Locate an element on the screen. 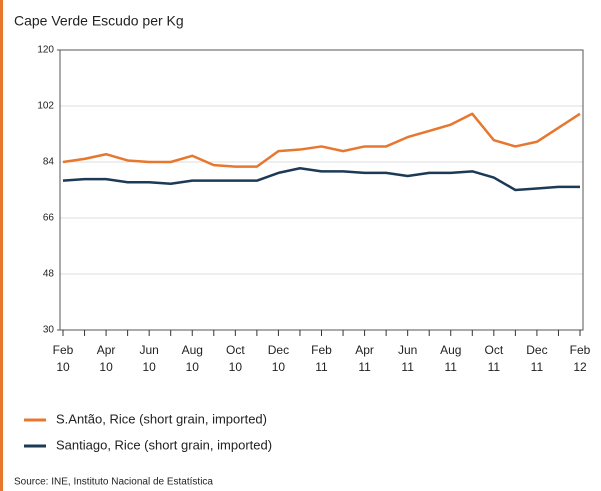 This screenshot has height=491, width=601. x-tick-label: Oct 11 is located at coordinates (493, 358).